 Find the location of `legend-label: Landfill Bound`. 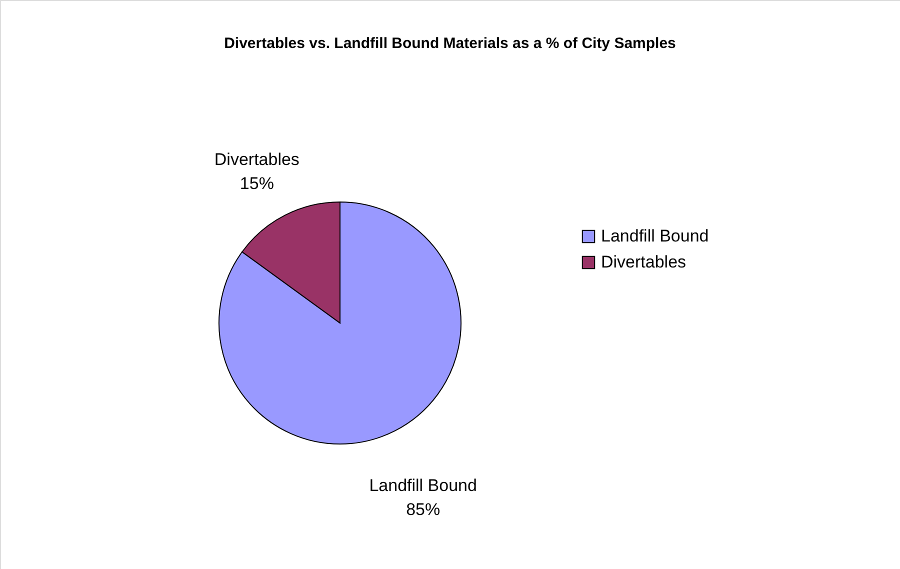

legend-label: Landfill Bound is located at coordinates (655, 236).